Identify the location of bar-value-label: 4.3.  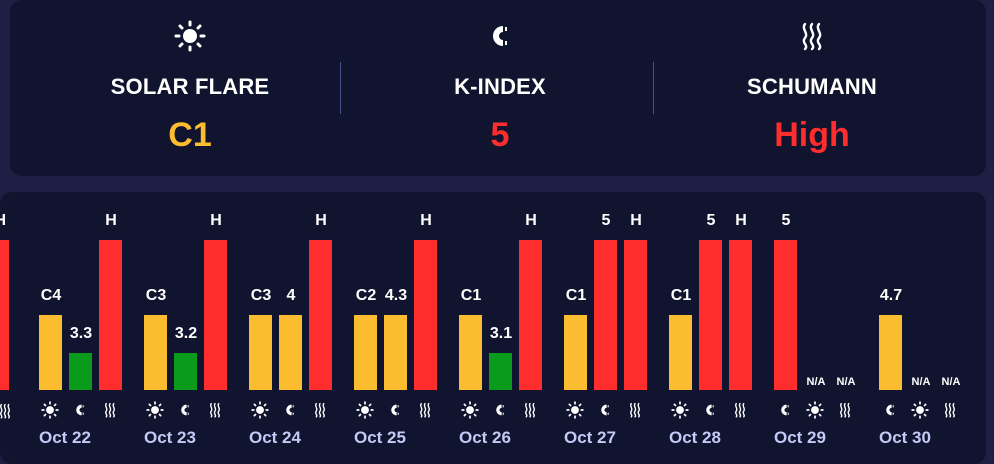
(396, 295).